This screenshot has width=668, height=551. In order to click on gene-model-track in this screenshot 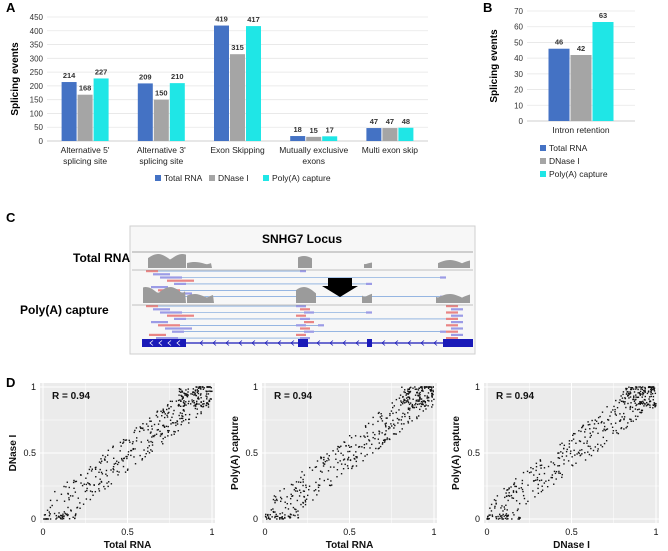, I will do `click(307, 343)`.